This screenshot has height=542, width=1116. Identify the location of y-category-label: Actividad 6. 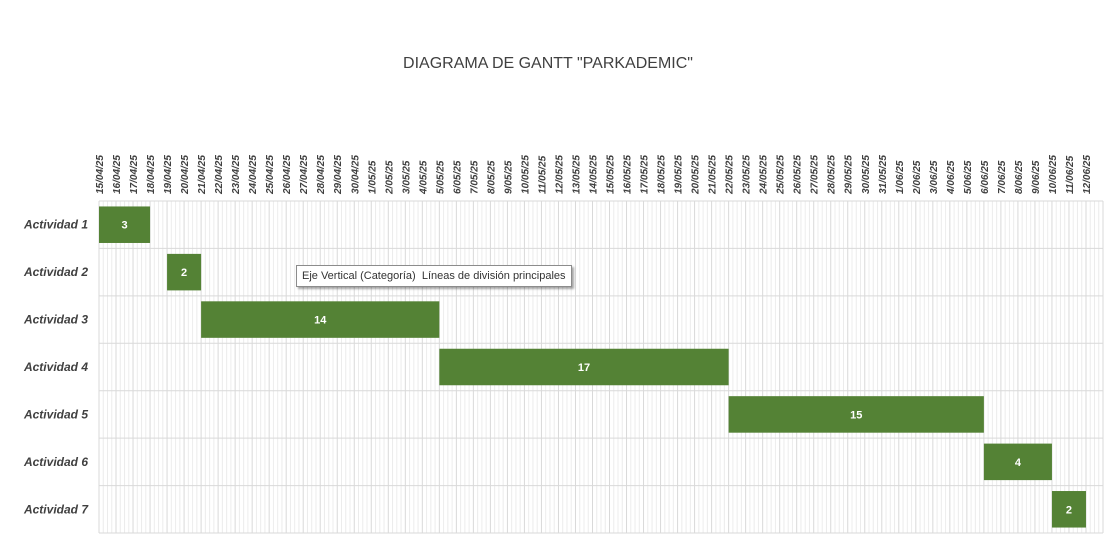
(55, 462).